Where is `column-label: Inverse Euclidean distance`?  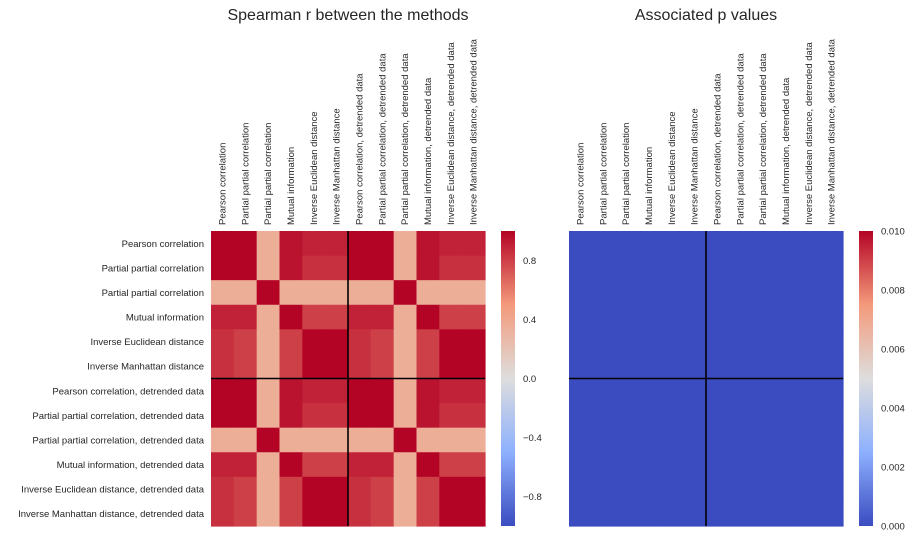 column-label: Inverse Euclidean distance is located at coordinates (672, 168).